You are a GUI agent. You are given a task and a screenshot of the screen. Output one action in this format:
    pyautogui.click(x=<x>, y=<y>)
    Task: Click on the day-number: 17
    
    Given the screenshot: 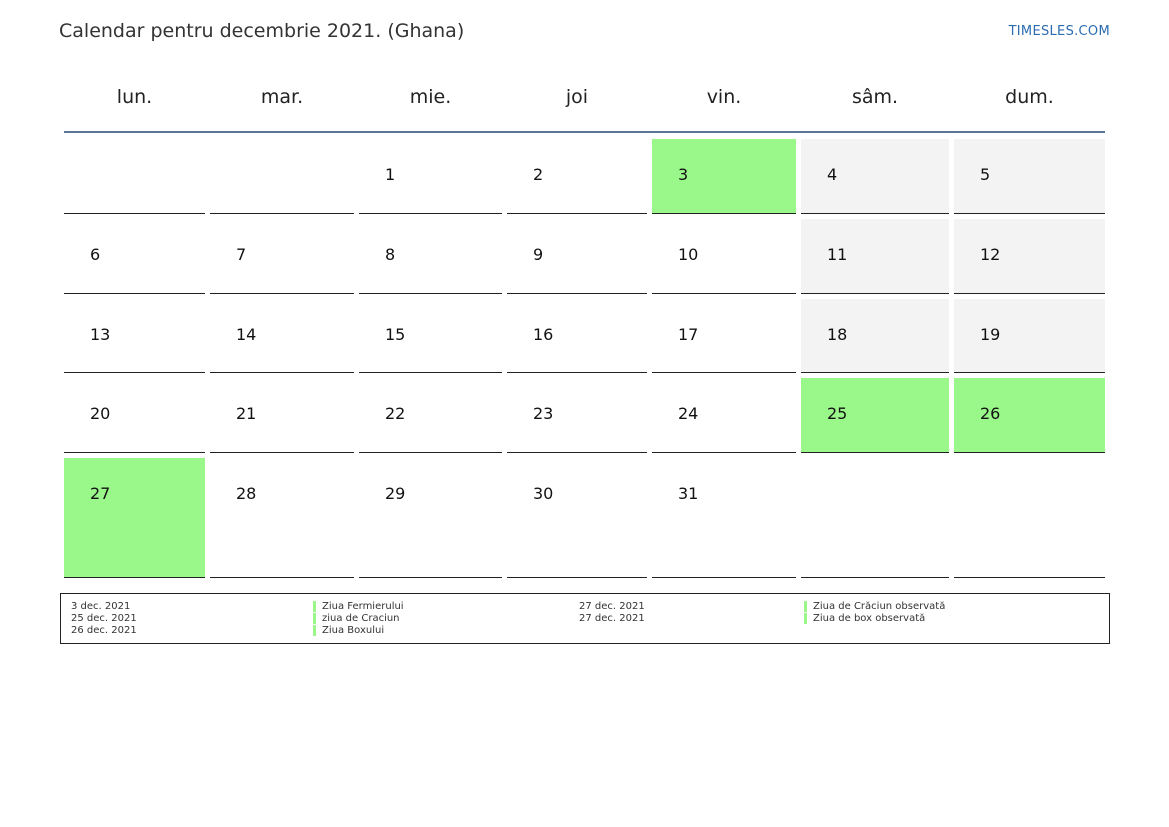 What is the action you would take?
    pyautogui.click(x=688, y=334)
    